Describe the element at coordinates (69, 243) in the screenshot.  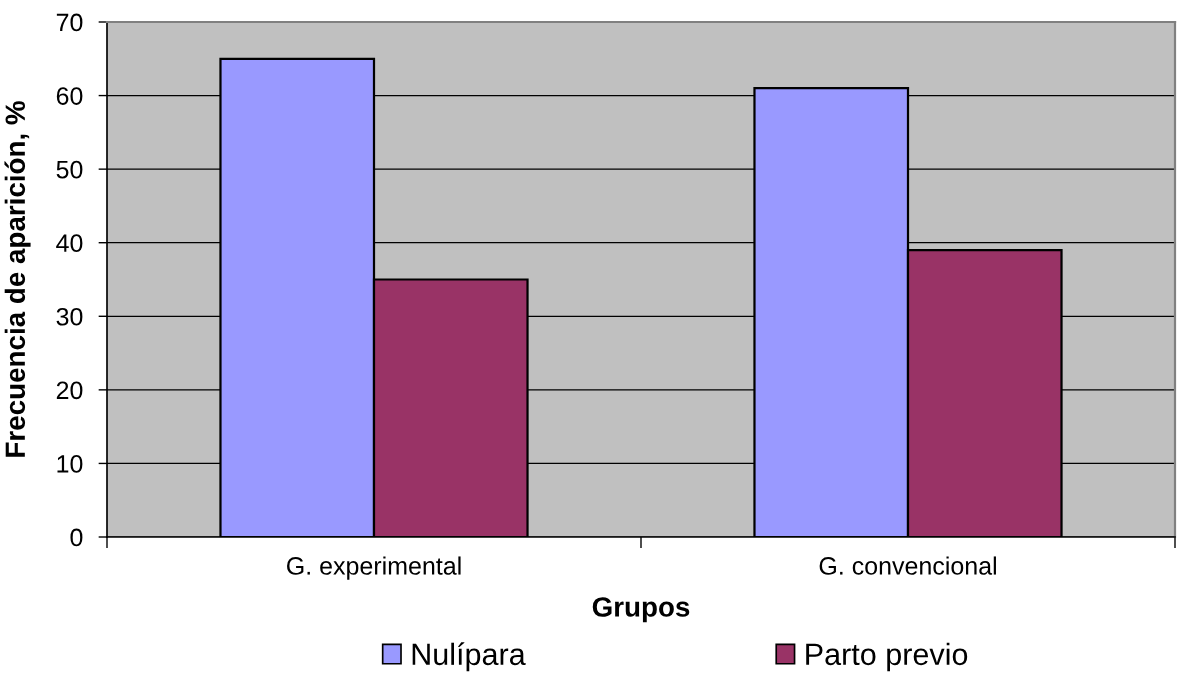
I see `y-tick-label: 40` at that location.